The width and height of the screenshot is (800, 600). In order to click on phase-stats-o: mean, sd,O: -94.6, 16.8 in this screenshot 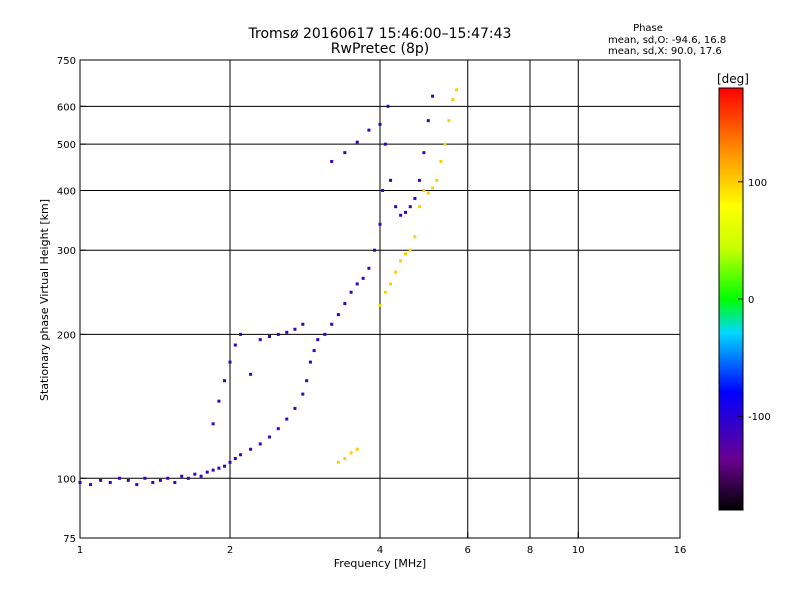, I will do `click(667, 40)`.